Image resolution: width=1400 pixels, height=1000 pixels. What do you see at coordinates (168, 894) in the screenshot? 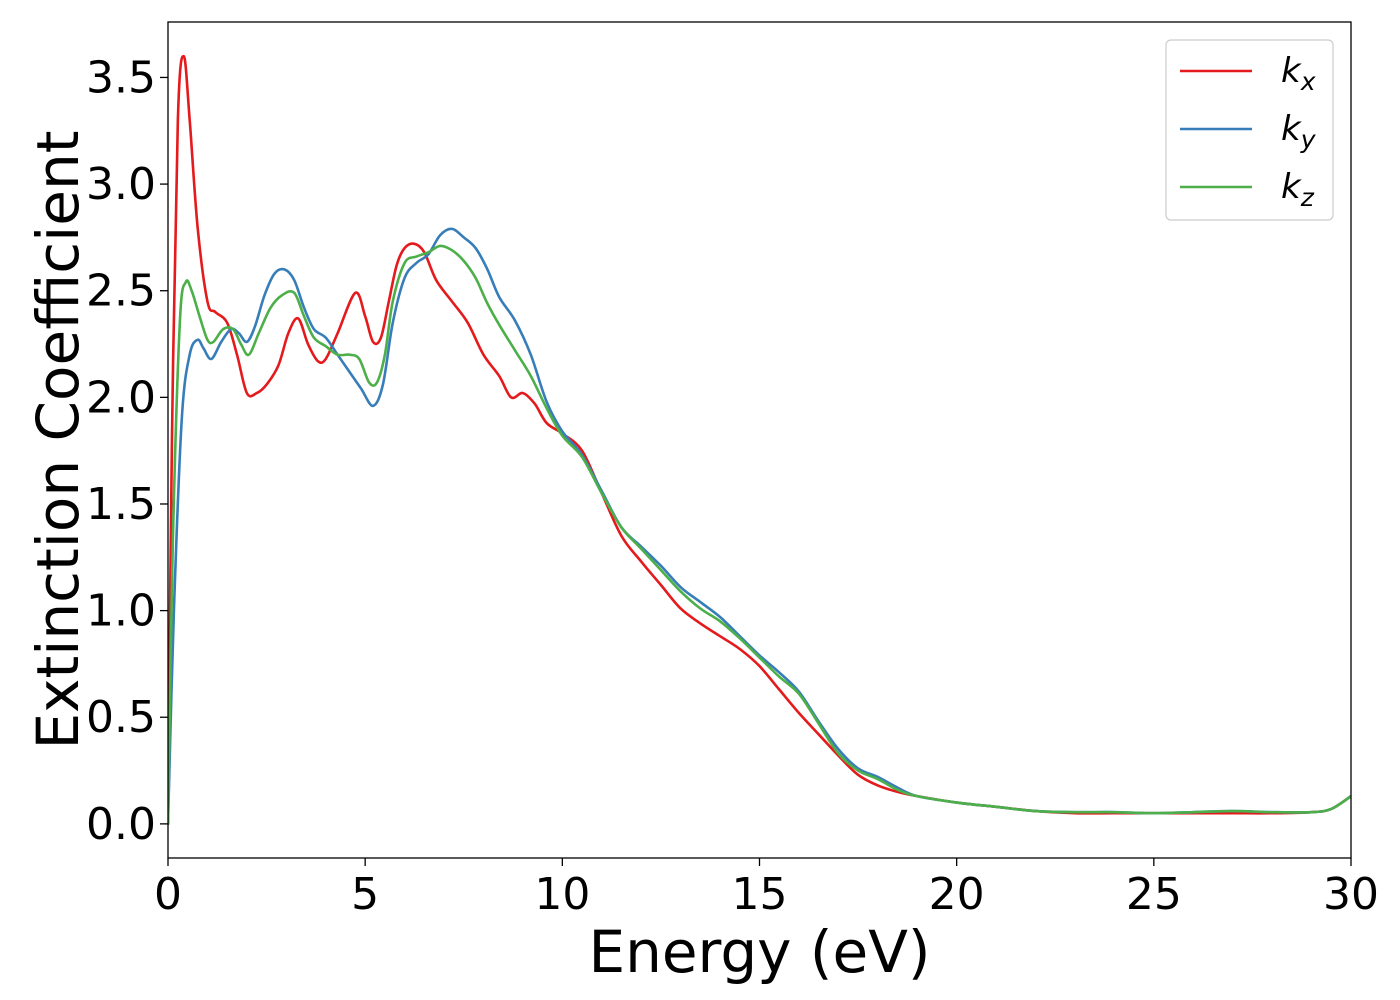
I see `x-tick-label: 0` at bounding box center [168, 894].